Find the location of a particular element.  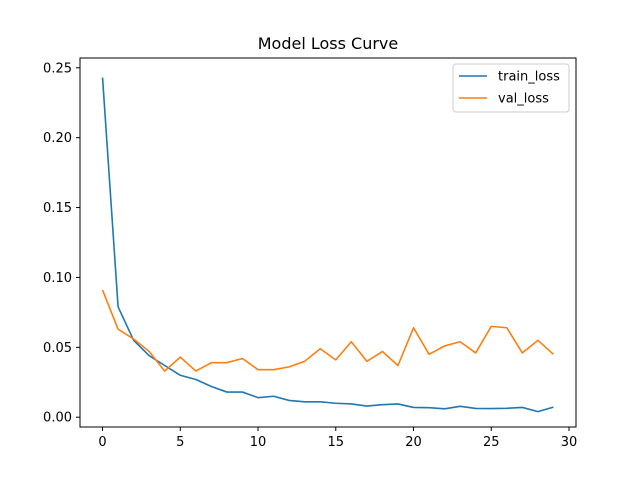

y-tick-label: 0.20 is located at coordinates (57, 138).